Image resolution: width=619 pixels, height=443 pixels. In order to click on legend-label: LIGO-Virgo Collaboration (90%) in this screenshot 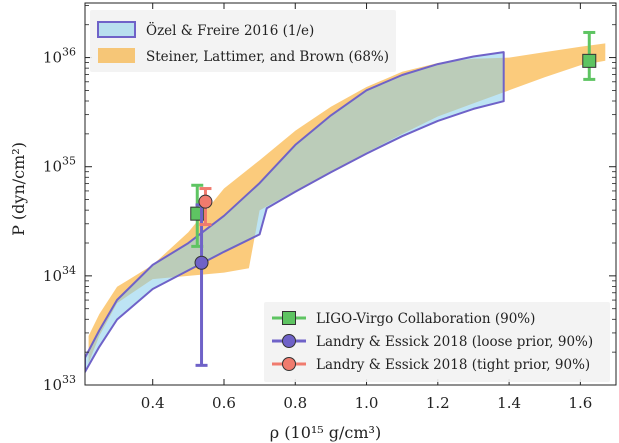, I will do `click(425, 319)`.